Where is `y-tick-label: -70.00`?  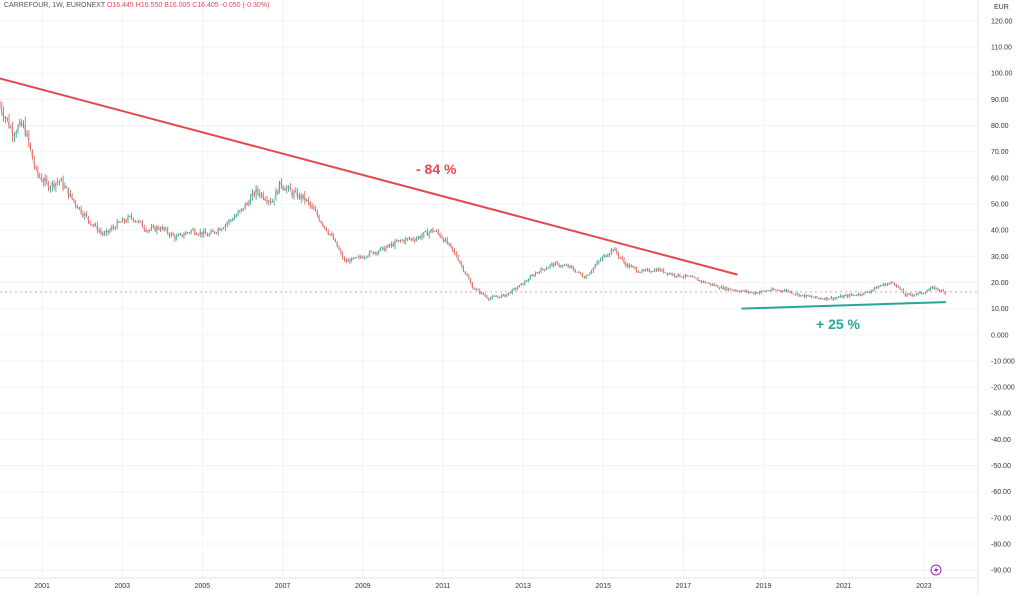
y-tick-label: -70.00 is located at coordinates (1001, 518).